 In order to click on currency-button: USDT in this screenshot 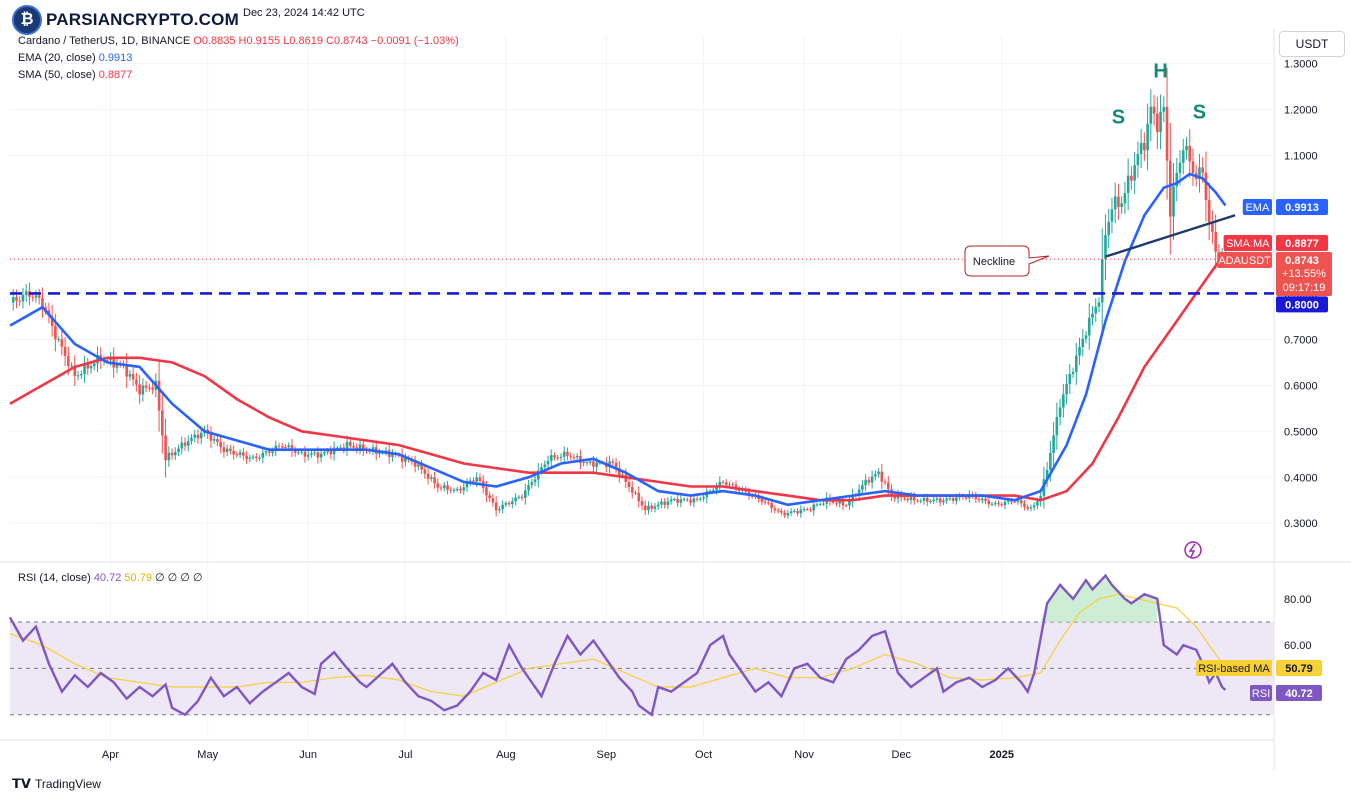, I will do `click(1312, 44)`.